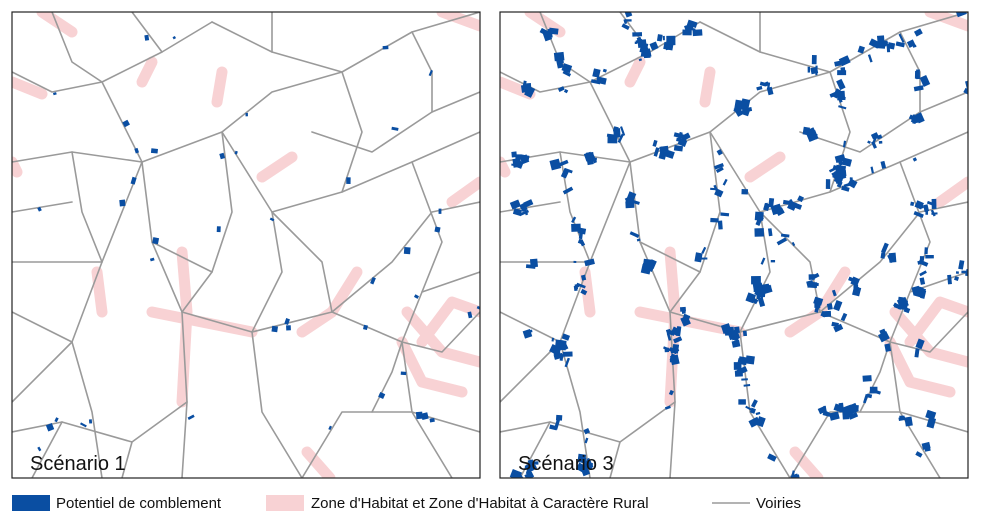 This screenshot has width=984, height=525. I want to click on panel-label: Scénario 3, so click(566, 464).